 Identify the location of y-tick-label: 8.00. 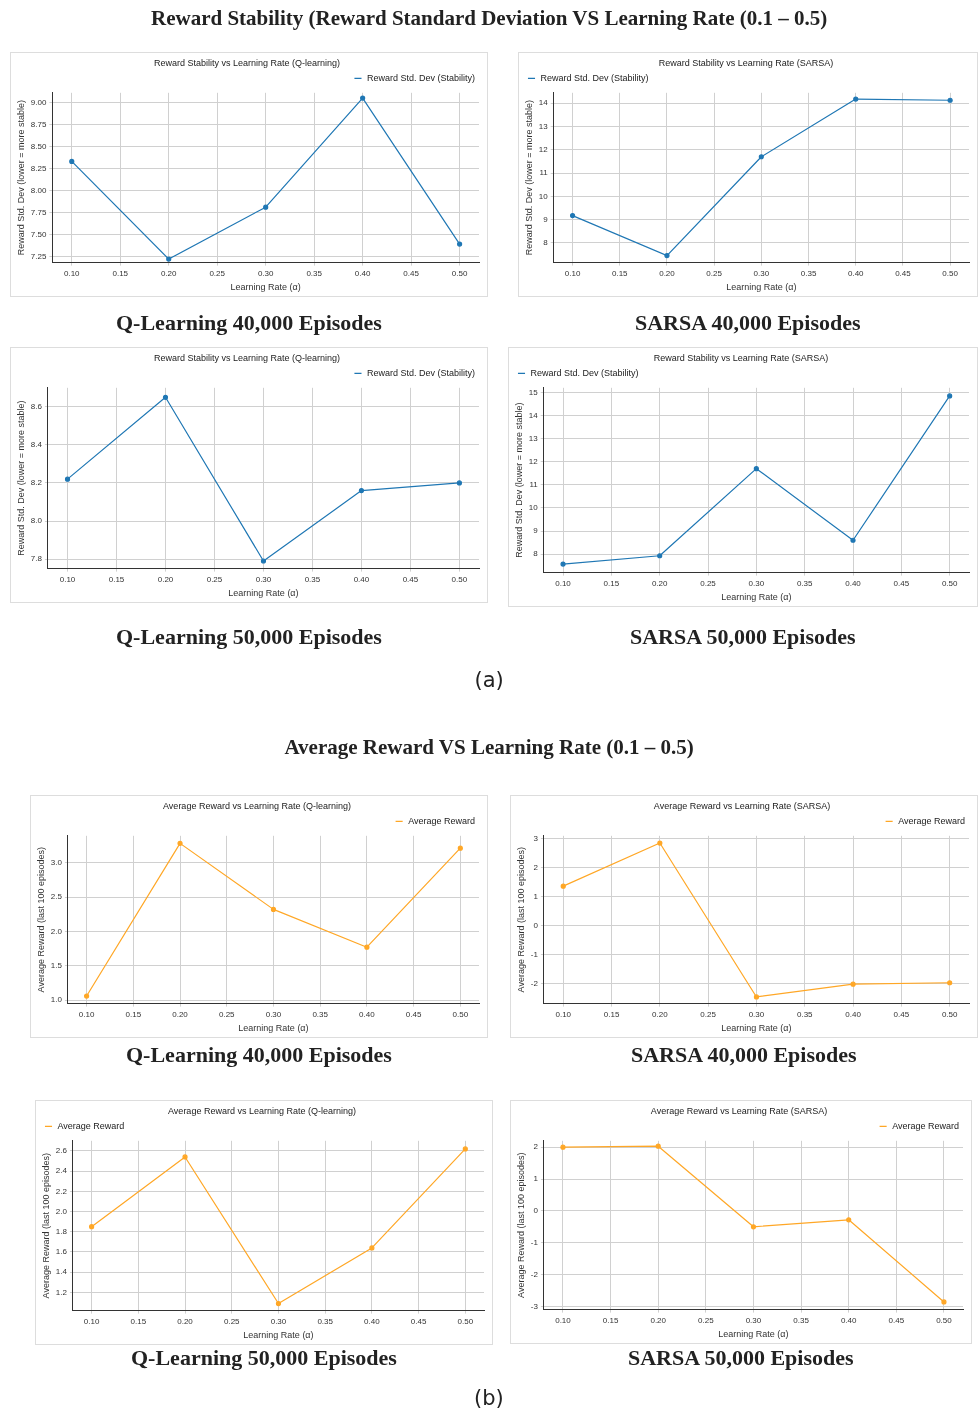
(38, 190).